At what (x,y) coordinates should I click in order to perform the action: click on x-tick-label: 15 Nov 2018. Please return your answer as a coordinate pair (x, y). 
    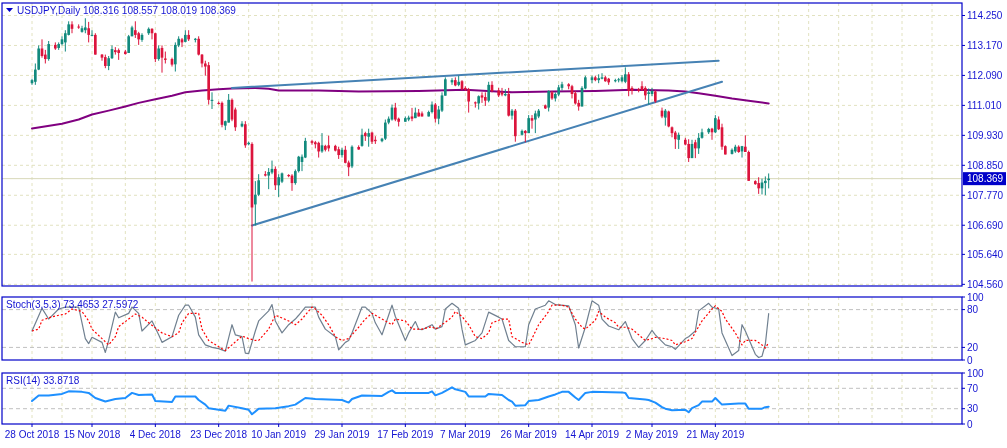
    Looking at the image, I should click on (92, 434).